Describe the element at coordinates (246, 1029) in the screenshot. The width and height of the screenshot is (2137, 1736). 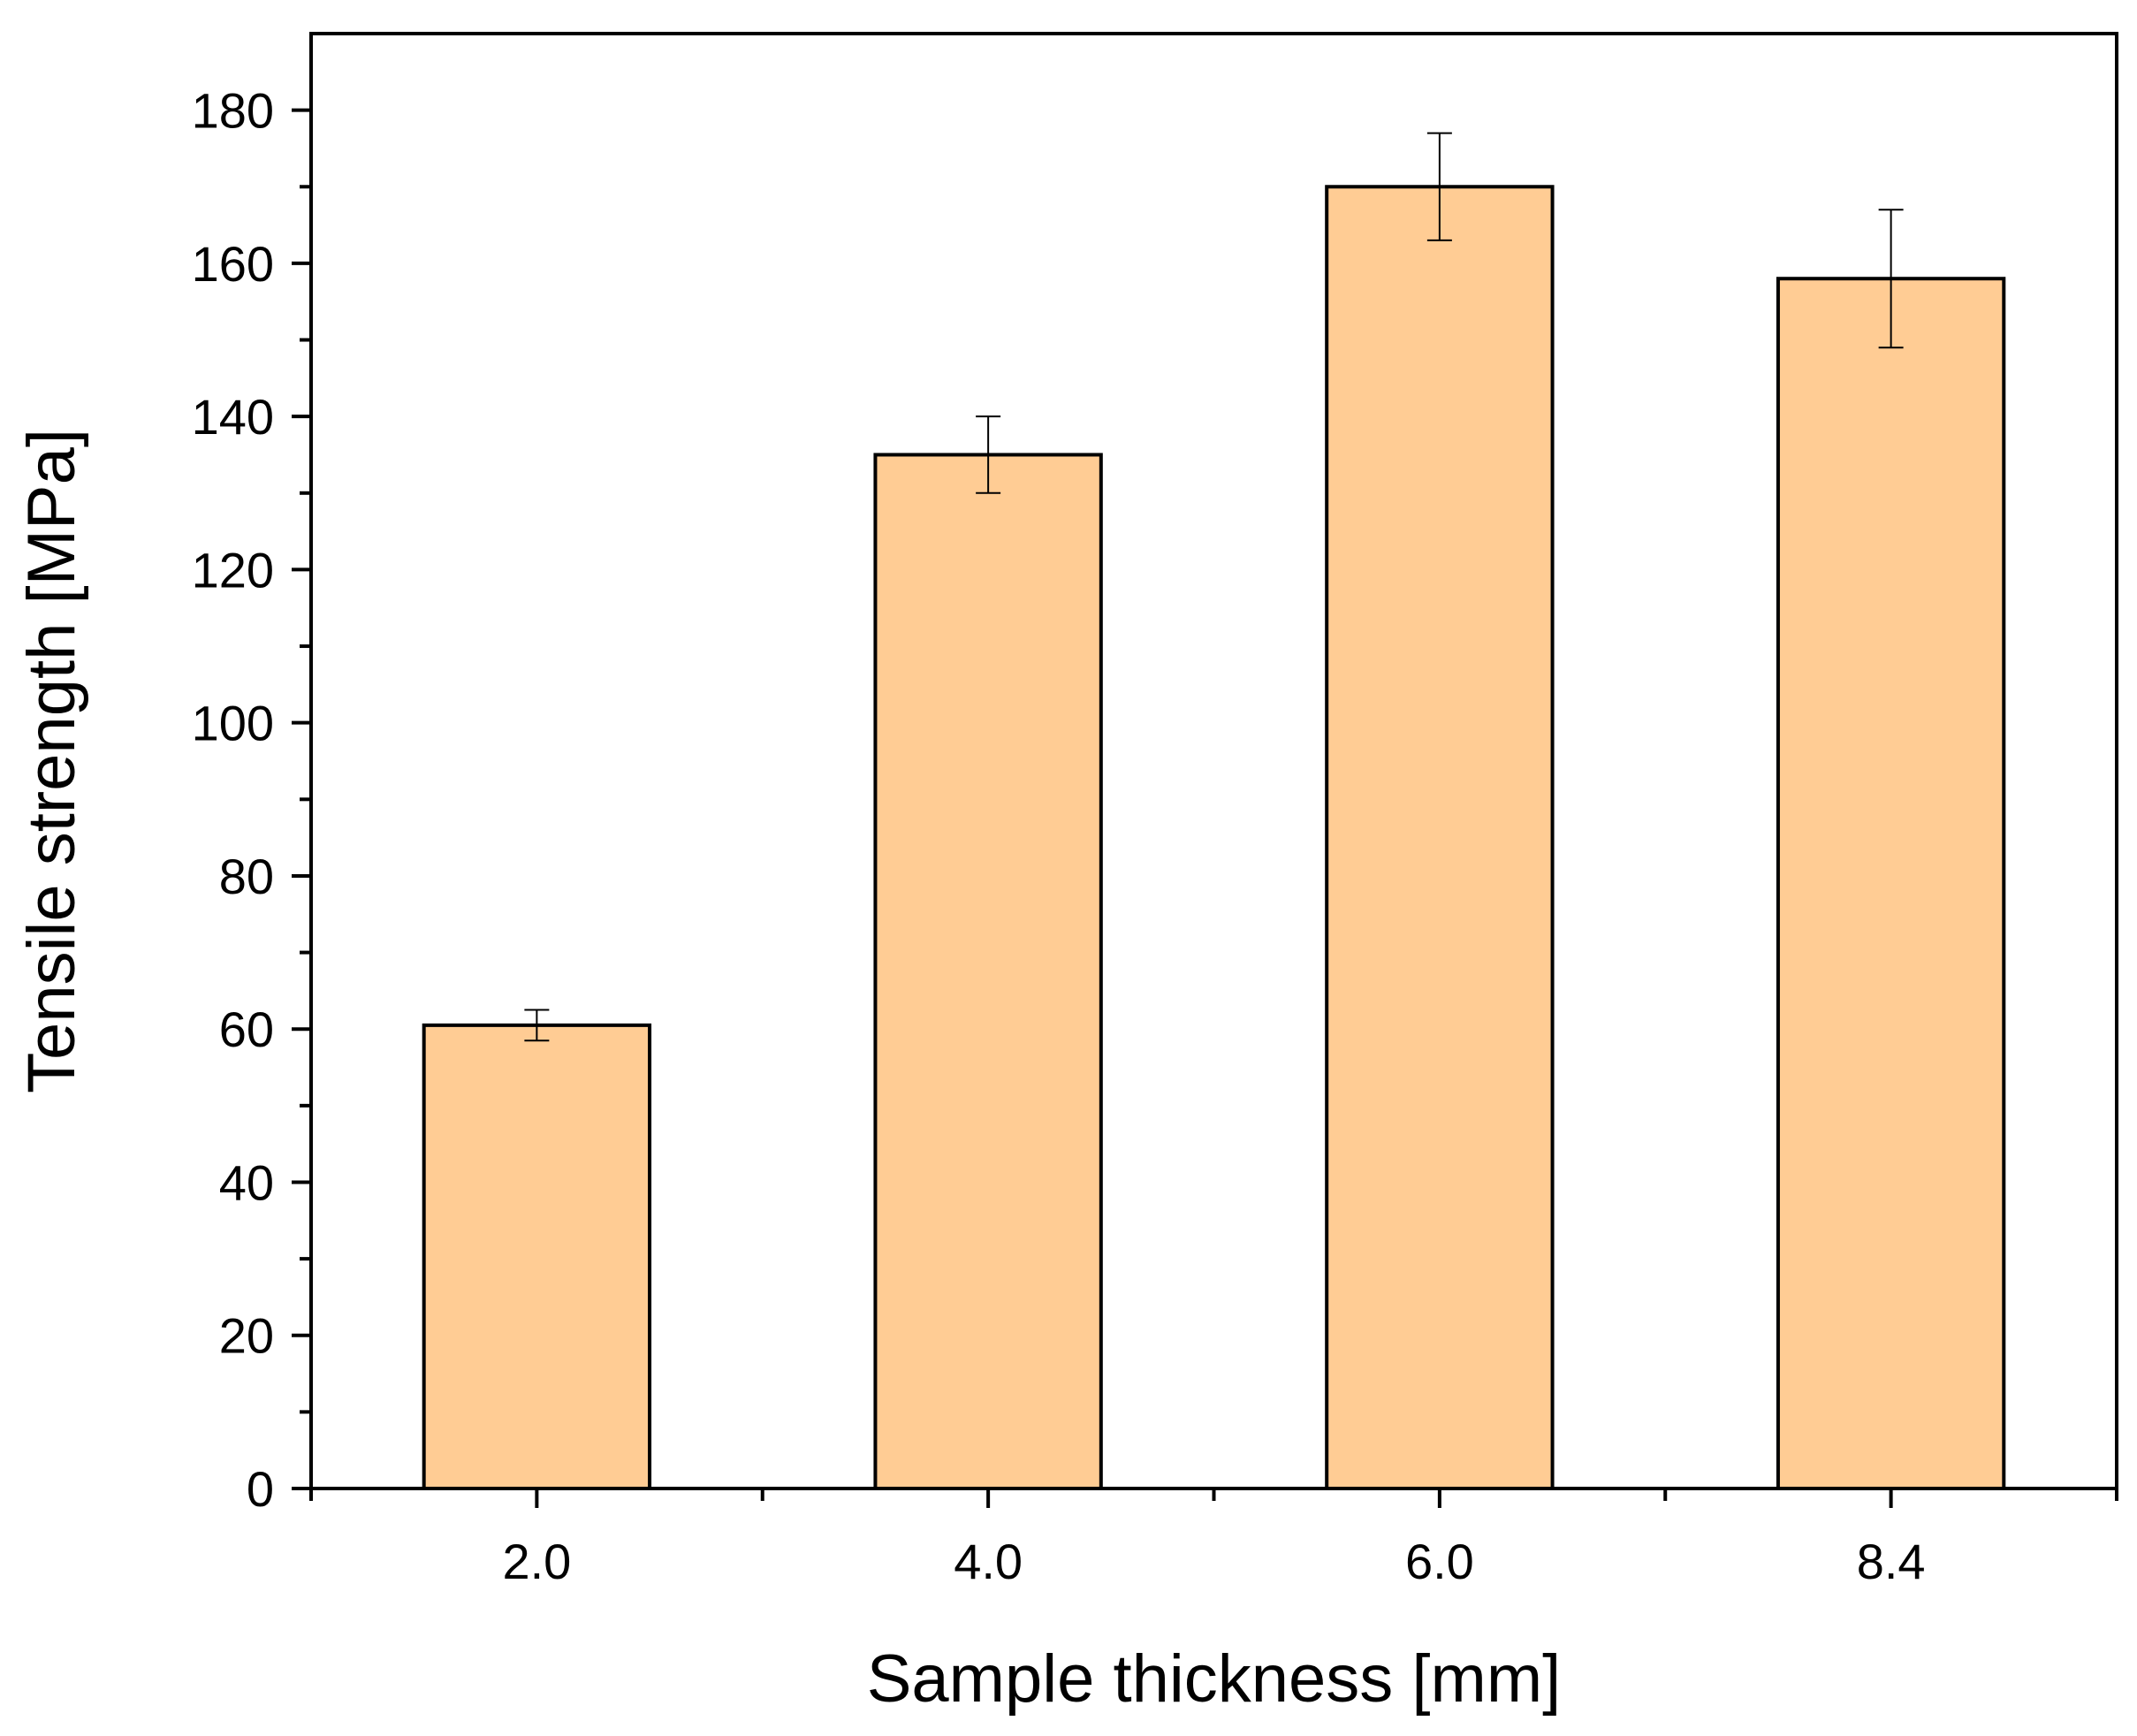
I see `y-tick-label-60: 60` at that location.